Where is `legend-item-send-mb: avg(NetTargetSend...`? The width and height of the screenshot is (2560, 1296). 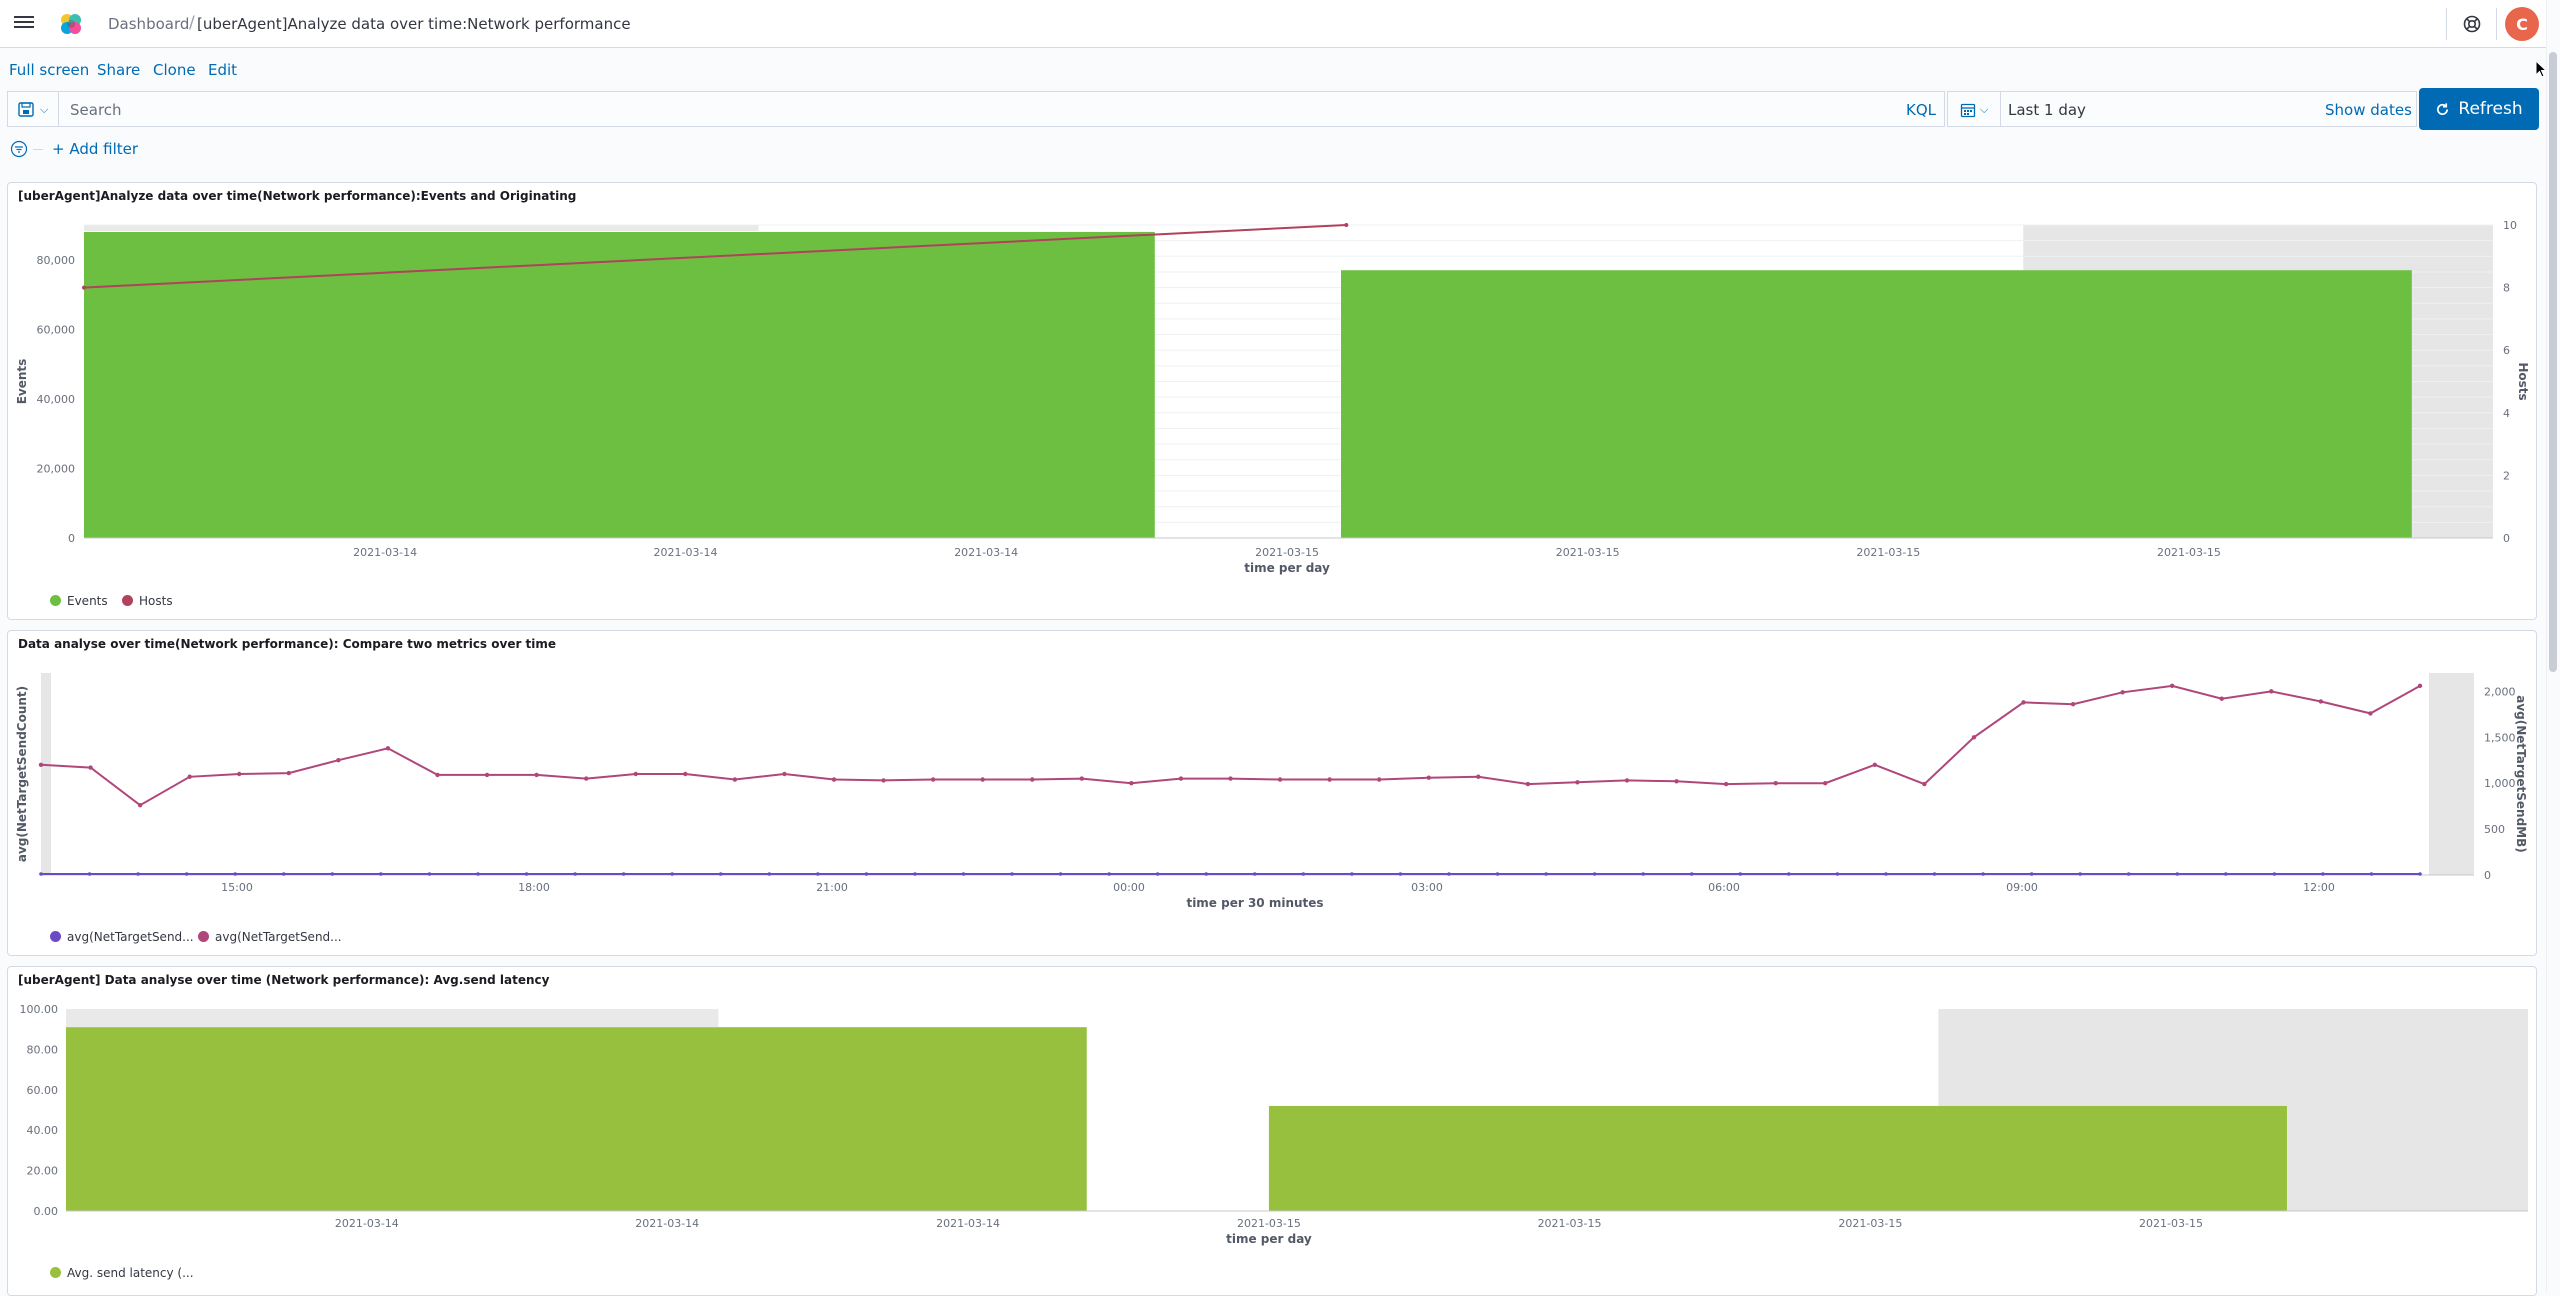
legend-item-send-mb: avg(NetTargetSend... is located at coordinates (270, 937).